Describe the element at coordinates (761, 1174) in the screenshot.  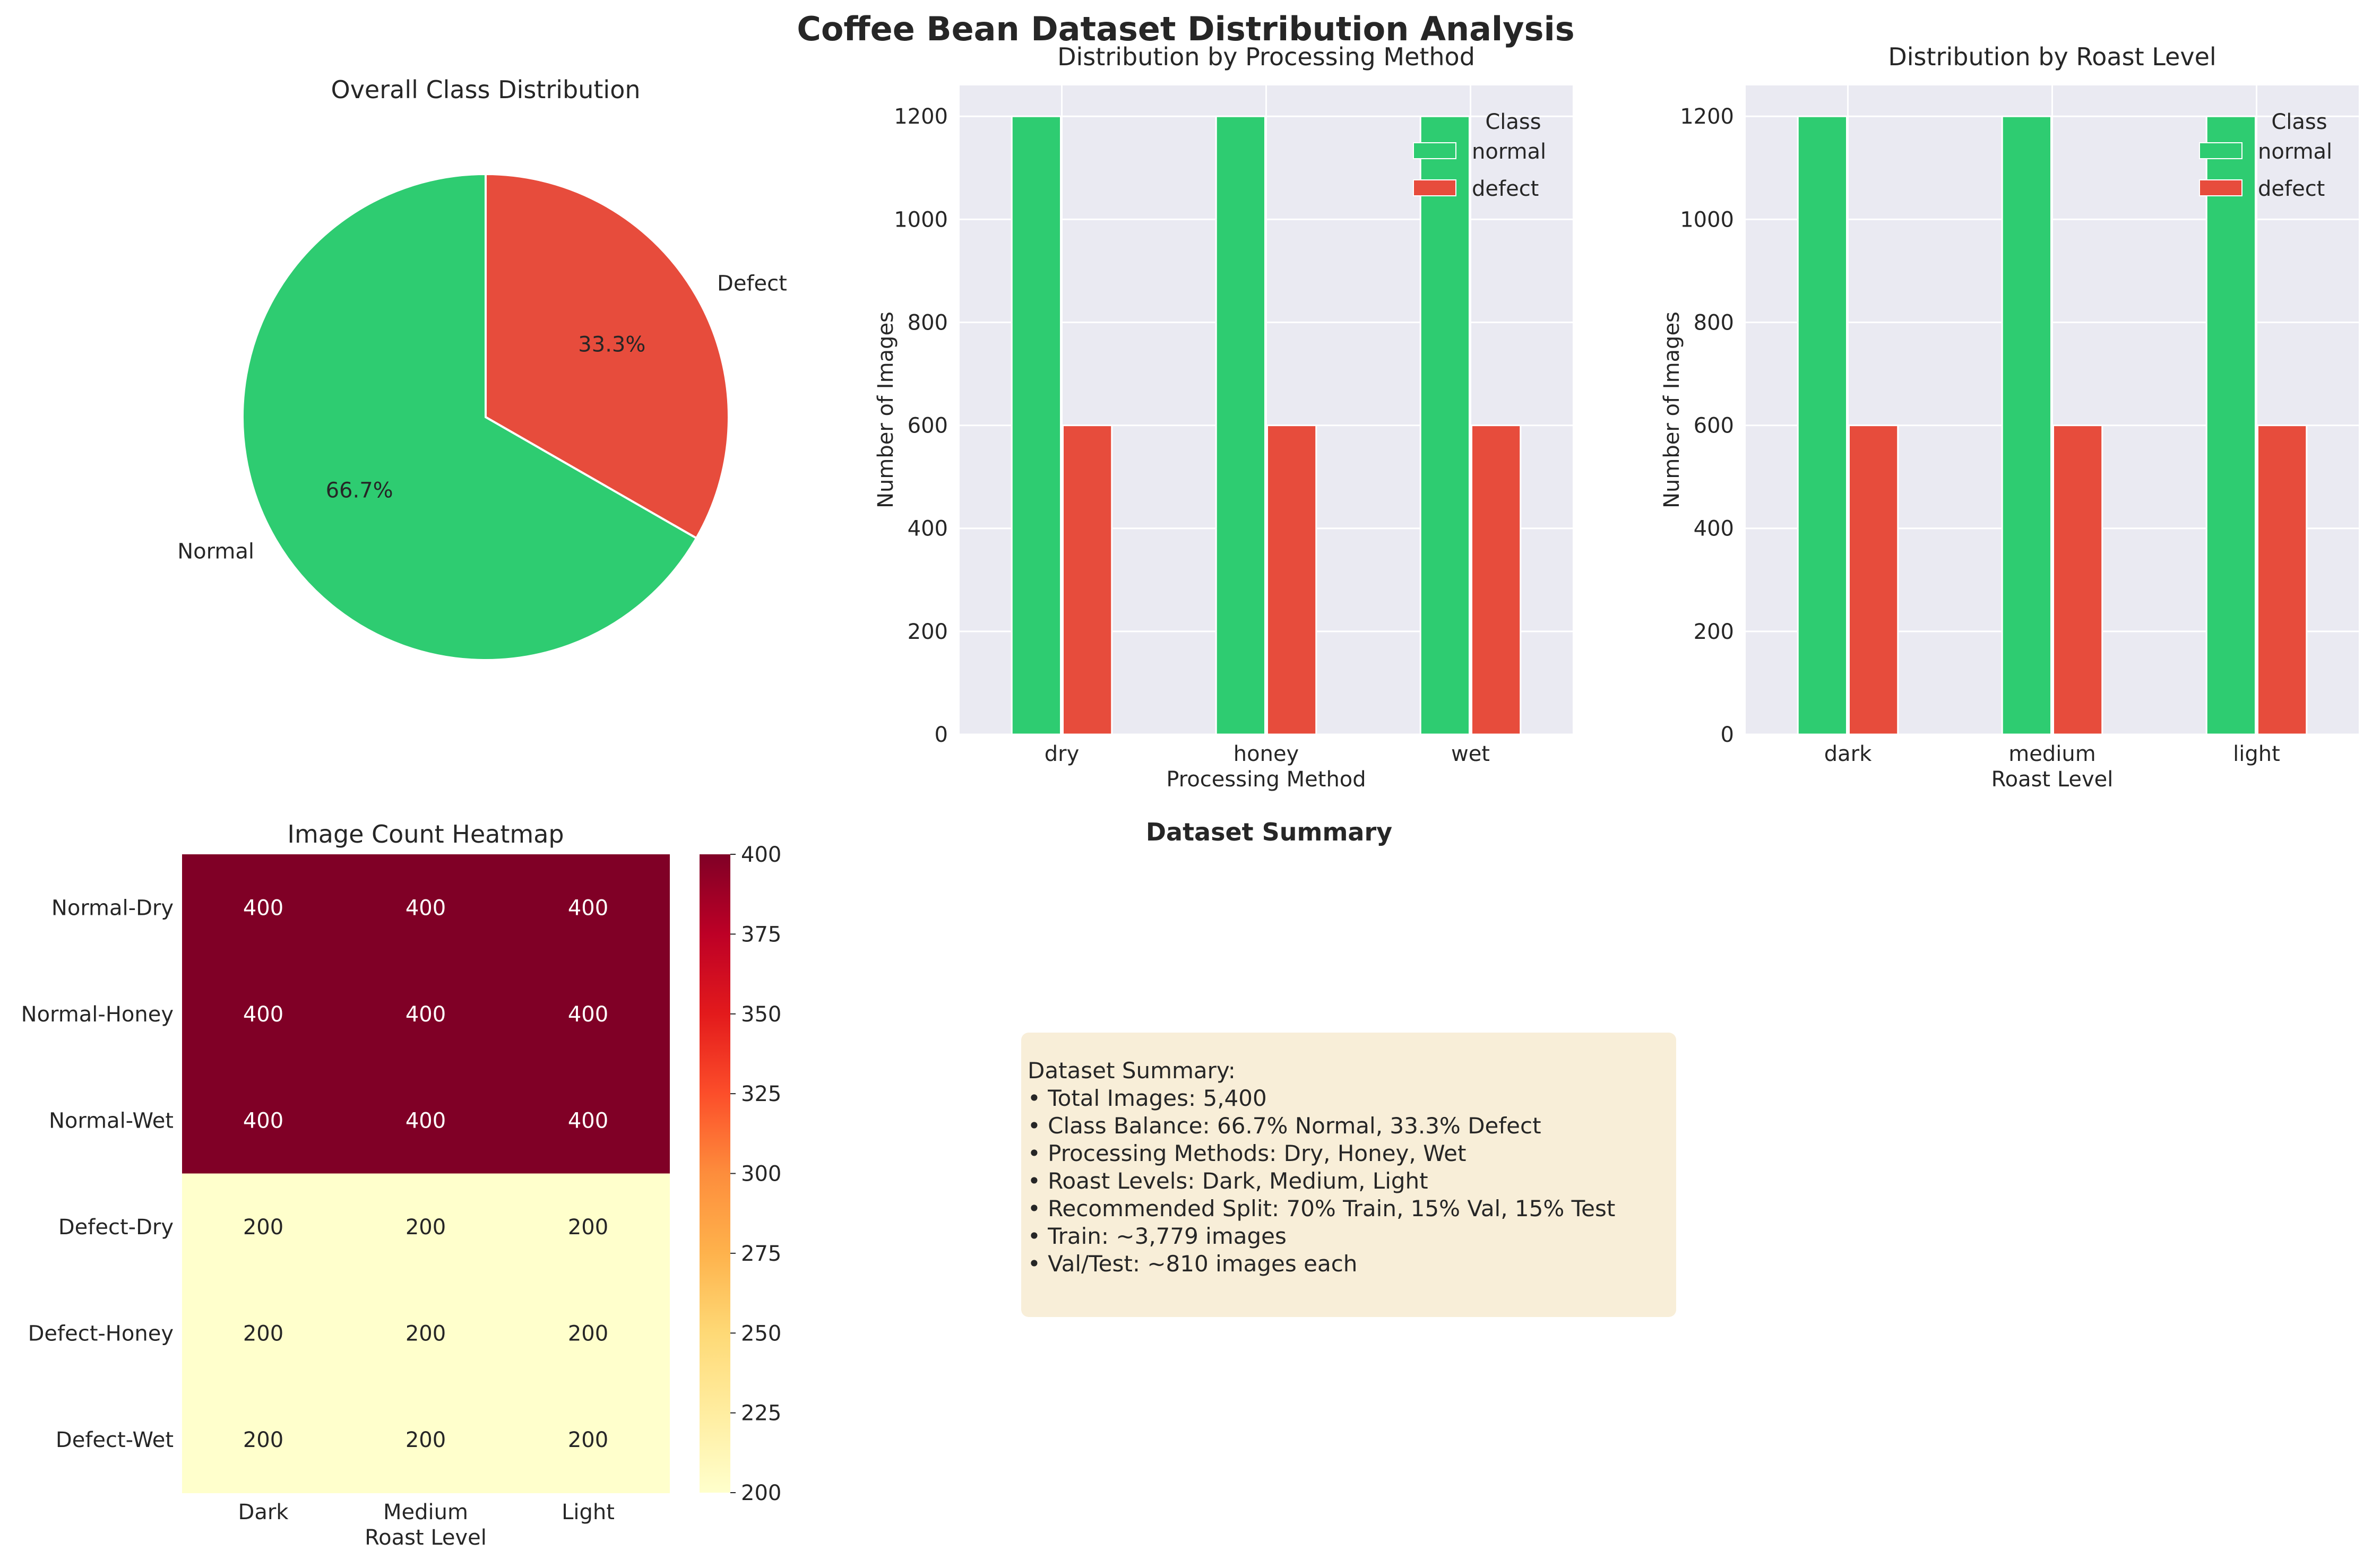
I see `colorbar-tick-label: 300` at that location.